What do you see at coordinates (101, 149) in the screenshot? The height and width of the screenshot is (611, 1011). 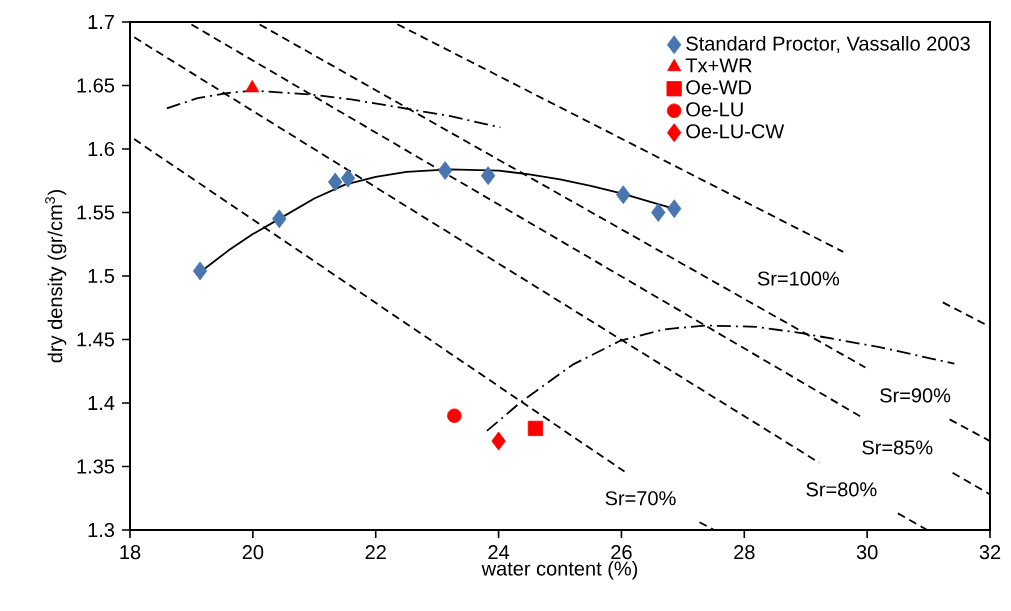 I see `y-tick-label: 1.6` at bounding box center [101, 149].